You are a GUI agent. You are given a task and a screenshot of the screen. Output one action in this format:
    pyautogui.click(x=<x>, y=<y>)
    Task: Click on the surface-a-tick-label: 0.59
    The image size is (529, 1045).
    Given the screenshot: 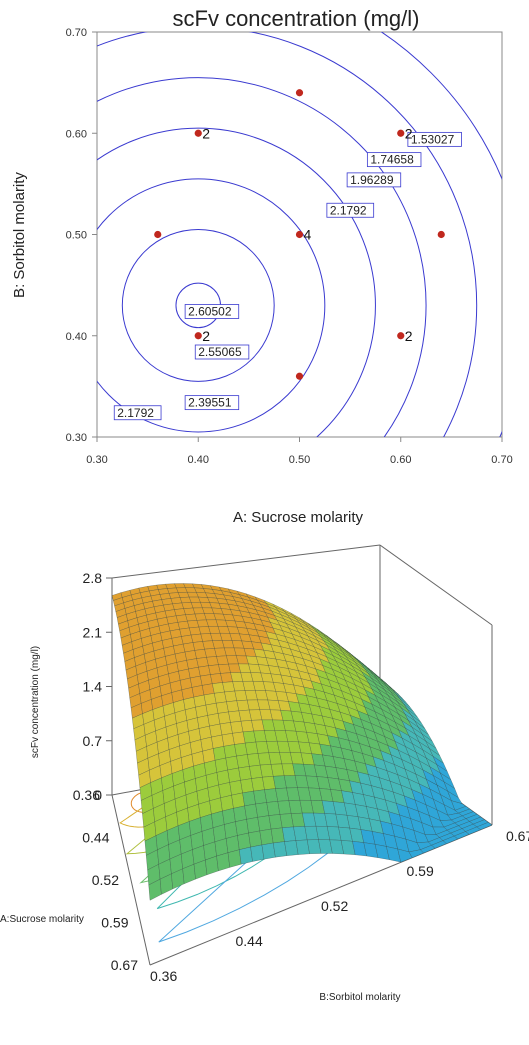 What is the action you would take?
    pyautogui.click(x=114, y=923)
    